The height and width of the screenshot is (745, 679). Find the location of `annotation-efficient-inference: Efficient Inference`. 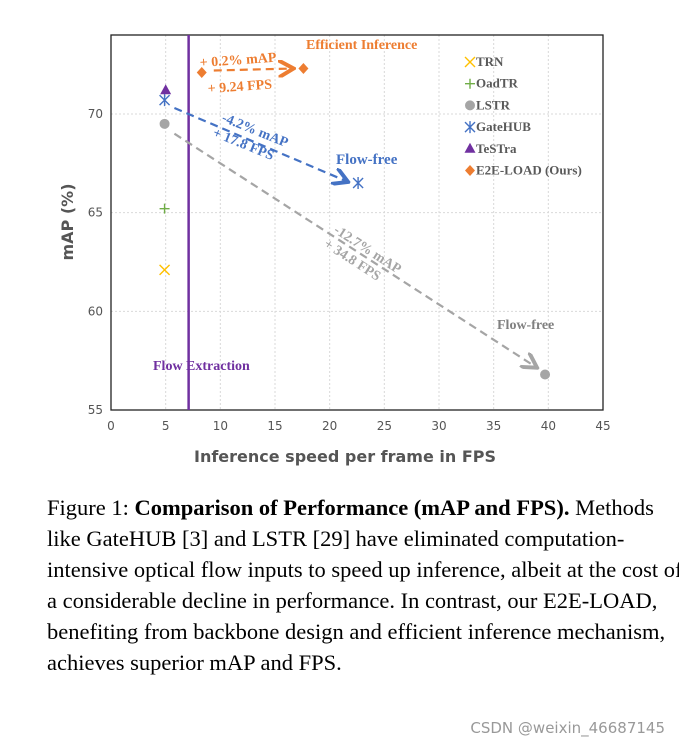

annotation-efficient-inference: Efficient Inference is located at coordinates (361, 45).